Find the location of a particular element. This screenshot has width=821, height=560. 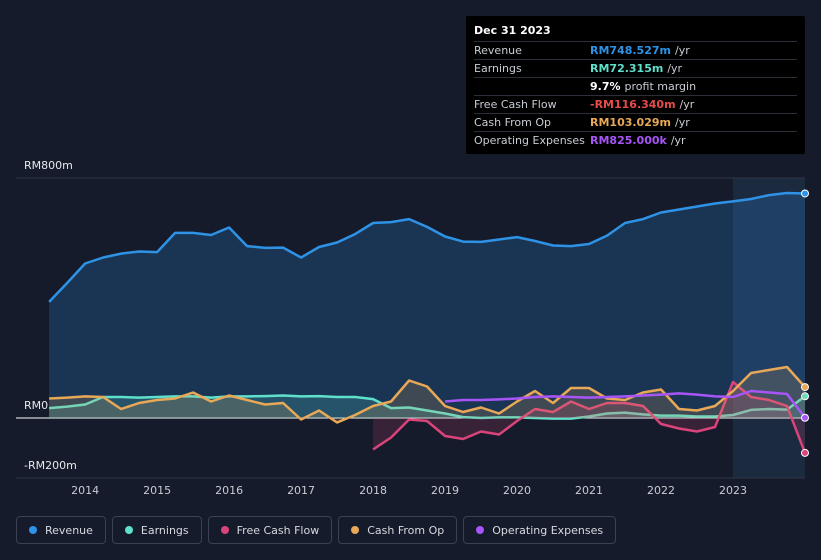

legend-item: Revenue is located at coordinates (61, 530).